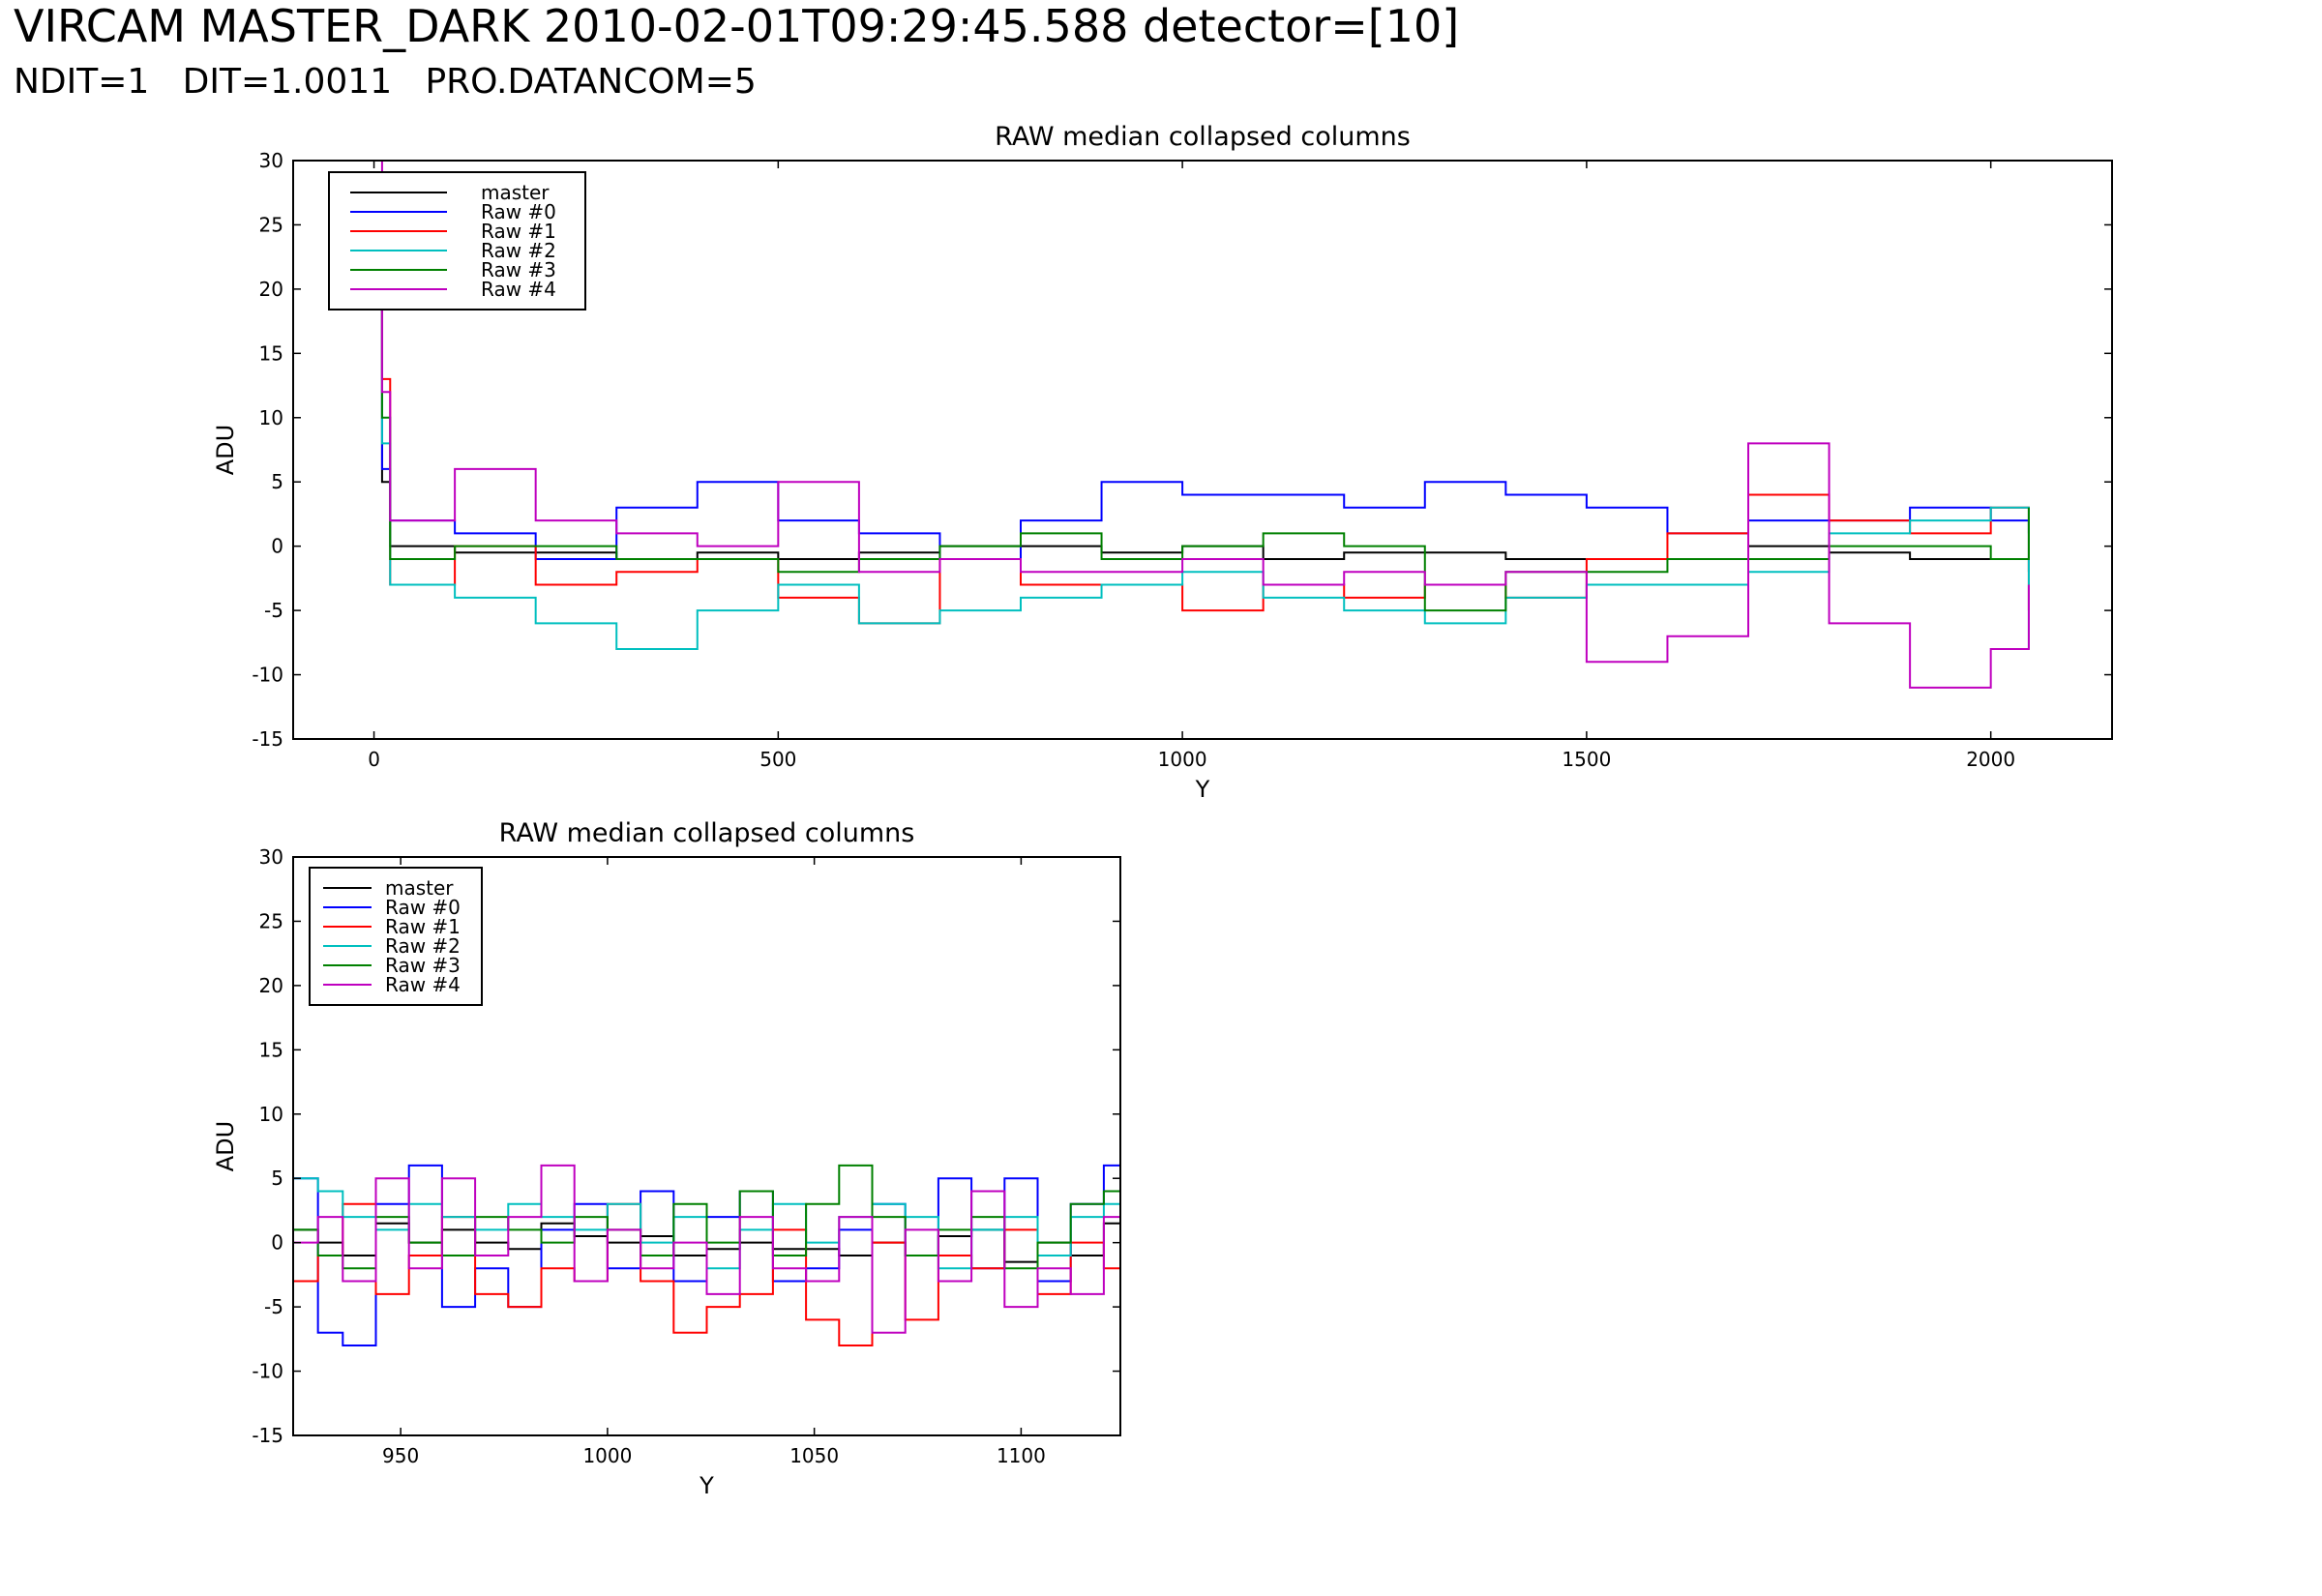 This screenshot has height=1596, width=2322. I want to click on x-tick-label: 1500, so click(1586, 759).